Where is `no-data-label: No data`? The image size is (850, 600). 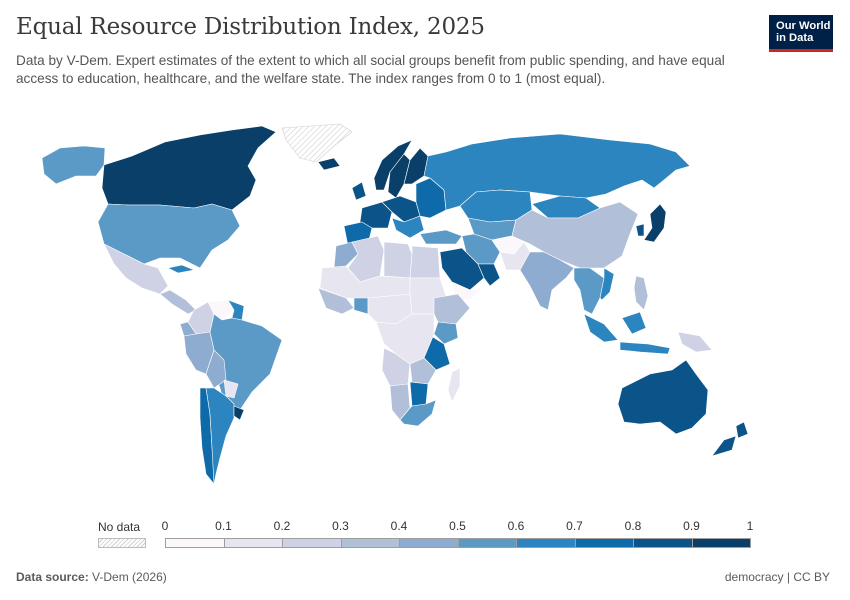 no-data-label: No data is located at coordinates (119, 527).